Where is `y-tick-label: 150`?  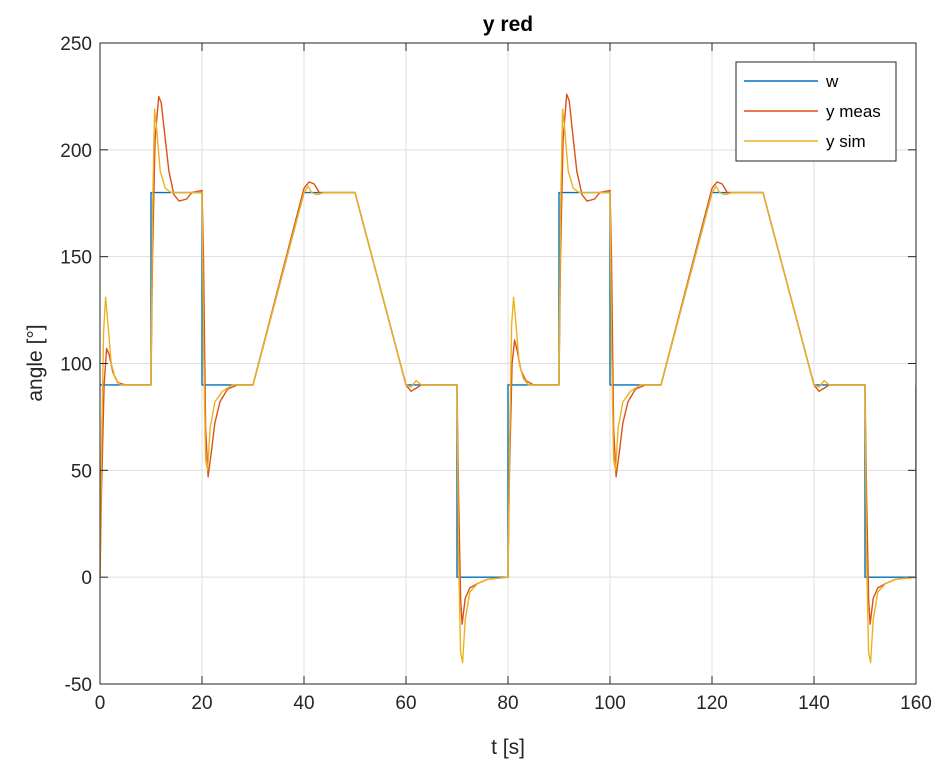
y-tick-label: 150 is located at coordinates (76, 258).